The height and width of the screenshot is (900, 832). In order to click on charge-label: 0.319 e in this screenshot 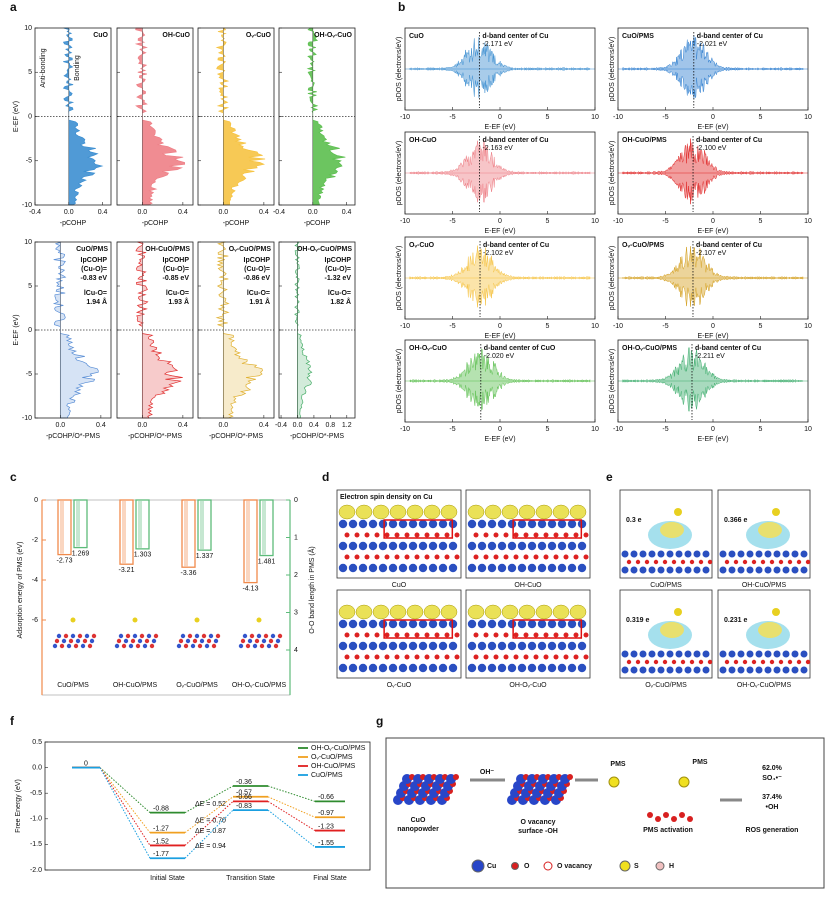, I will do `click(637, 620)`.